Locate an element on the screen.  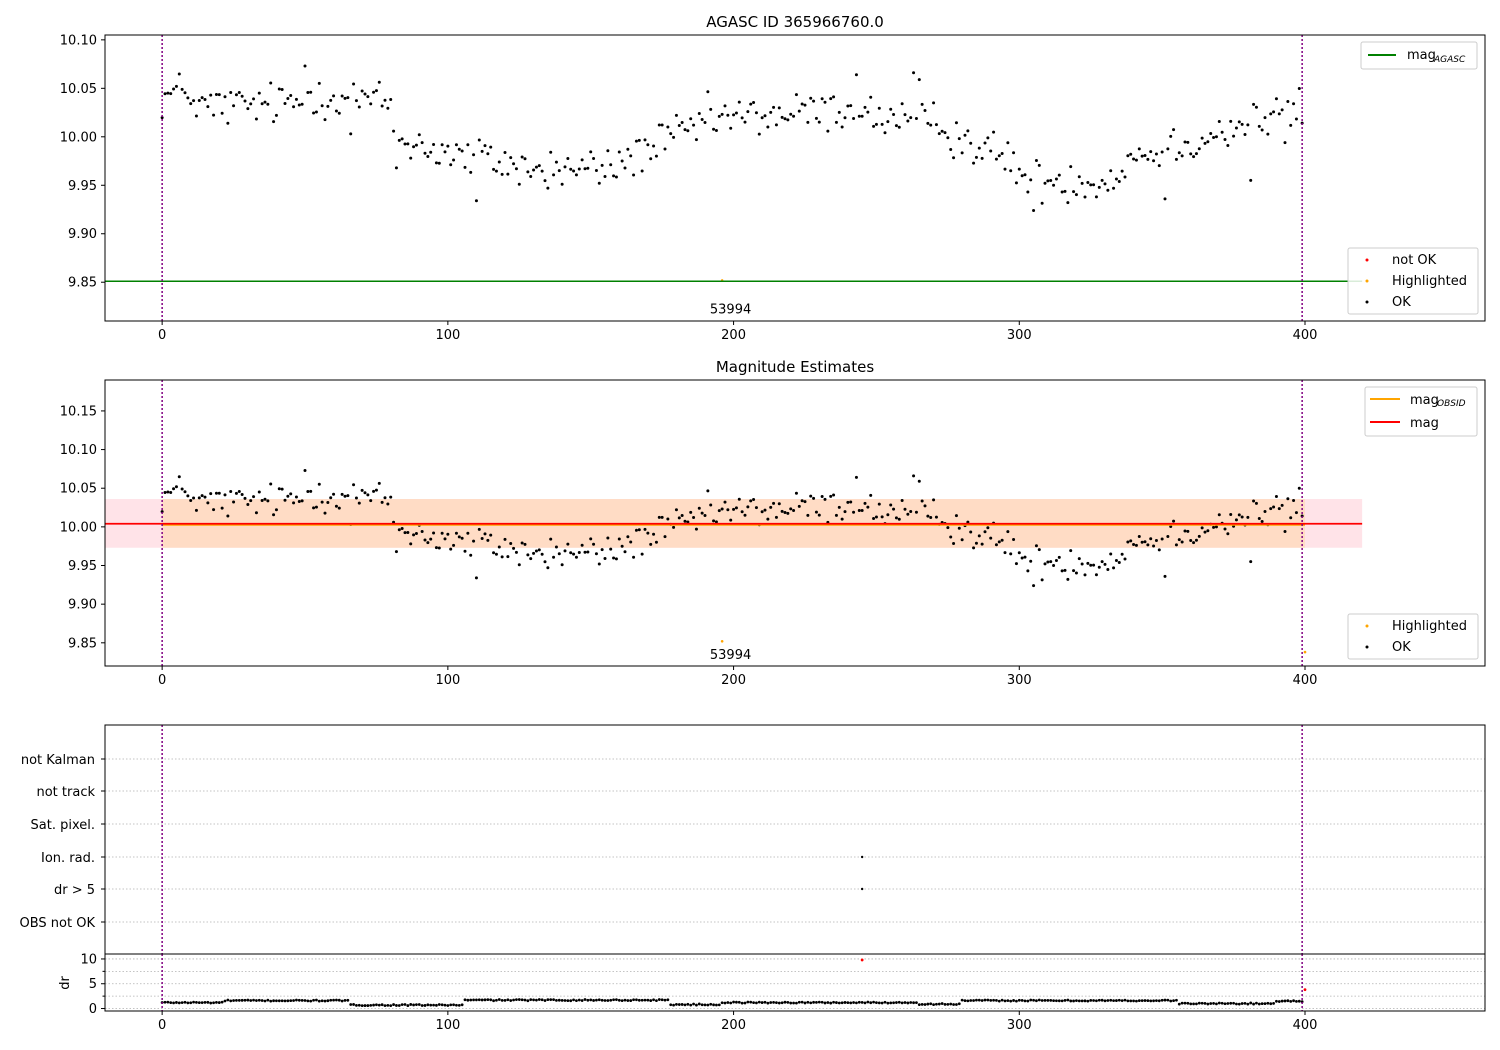
plot-frame is located at coordinates (795, 982).